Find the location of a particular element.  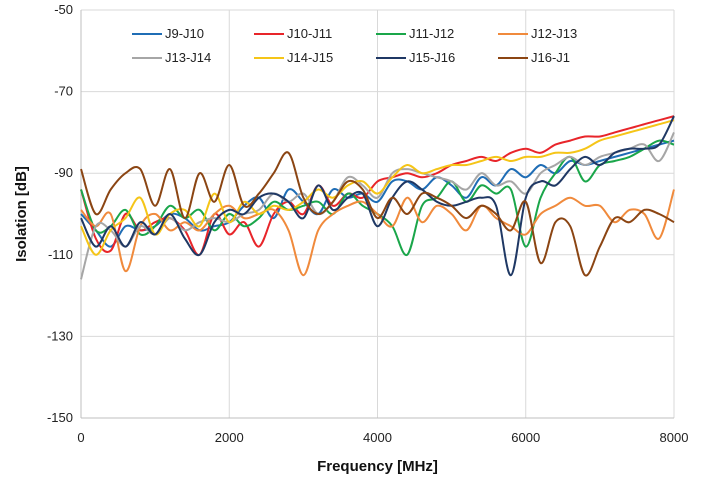

y-tick-label: -150 is located at coordinates (60, 417).